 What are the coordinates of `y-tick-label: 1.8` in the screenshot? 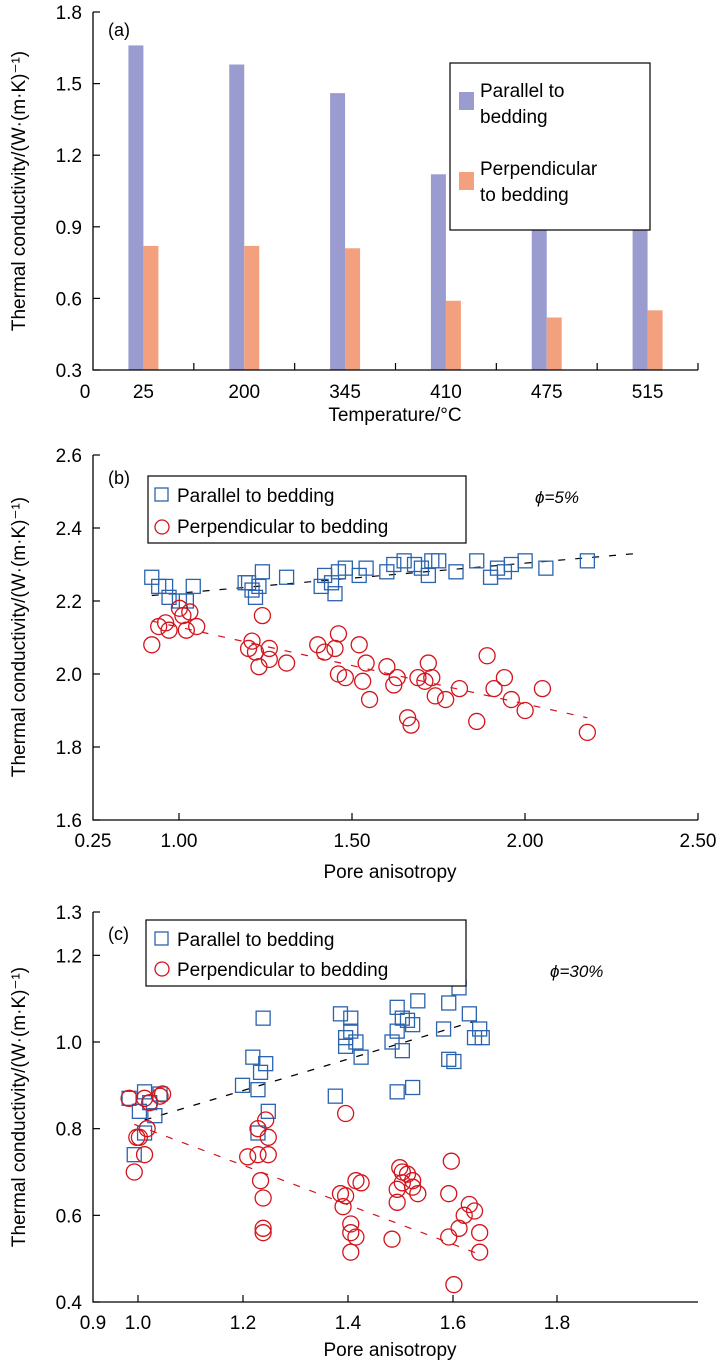 It's located at (69, 13).